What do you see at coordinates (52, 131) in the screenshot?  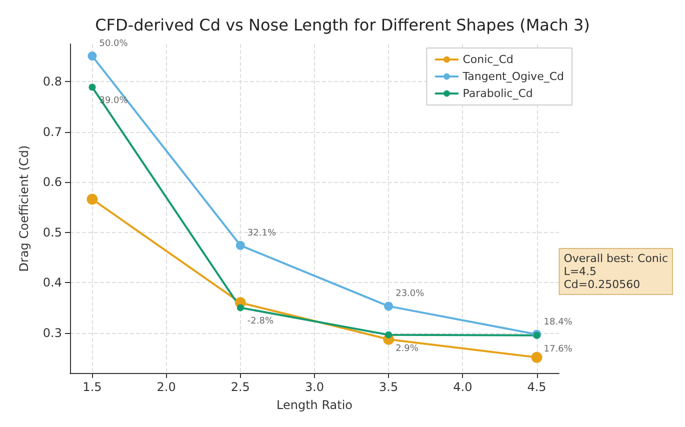 I see `y-tick-label: 0.7` at bounding box center [52, 131].